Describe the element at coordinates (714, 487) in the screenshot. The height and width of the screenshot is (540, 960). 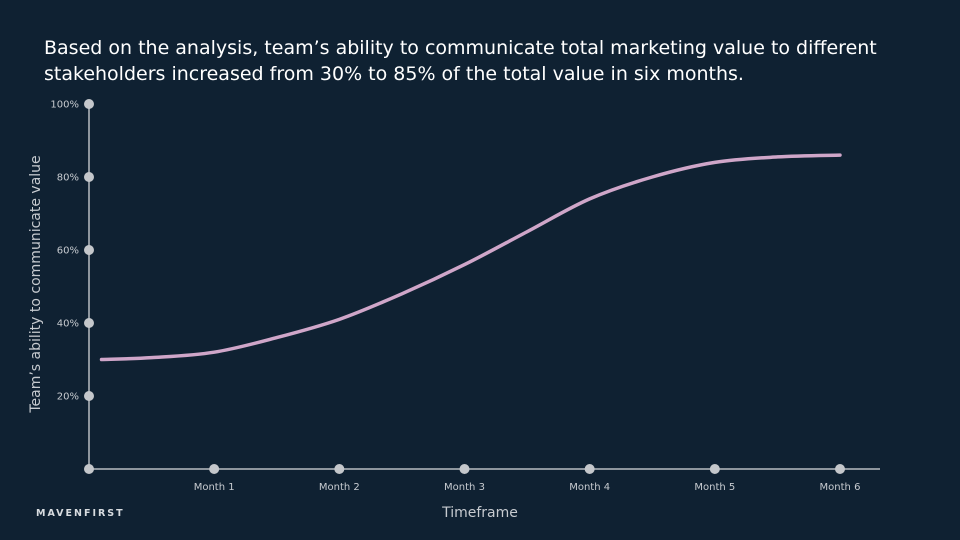
I see `x-tick-label: Month 5` at that location.